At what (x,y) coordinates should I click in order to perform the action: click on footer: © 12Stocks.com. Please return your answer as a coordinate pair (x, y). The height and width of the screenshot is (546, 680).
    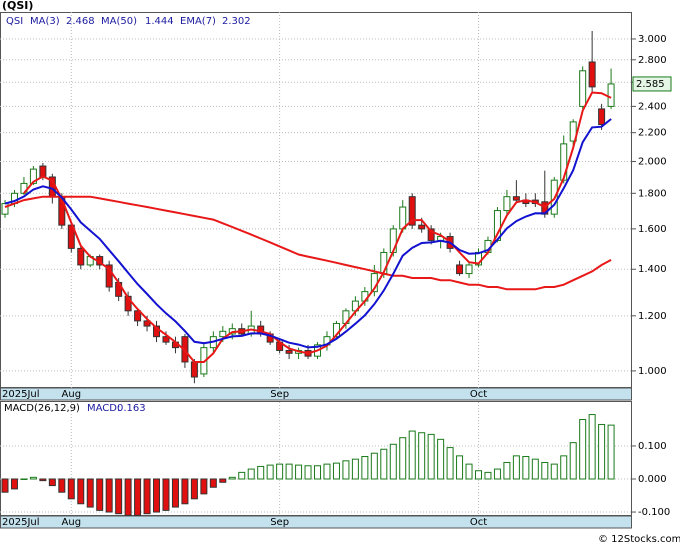
    Looking at the image, I should click on (639, 539).